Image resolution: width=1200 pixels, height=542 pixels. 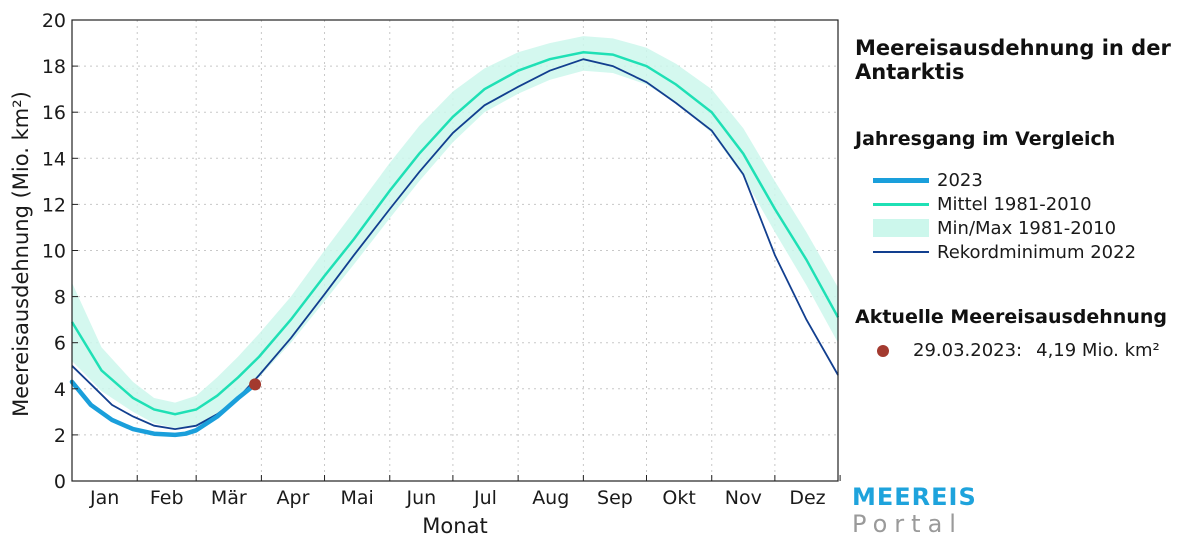 I want to click on y-tick-label: 16, so click(x=54, y=113).